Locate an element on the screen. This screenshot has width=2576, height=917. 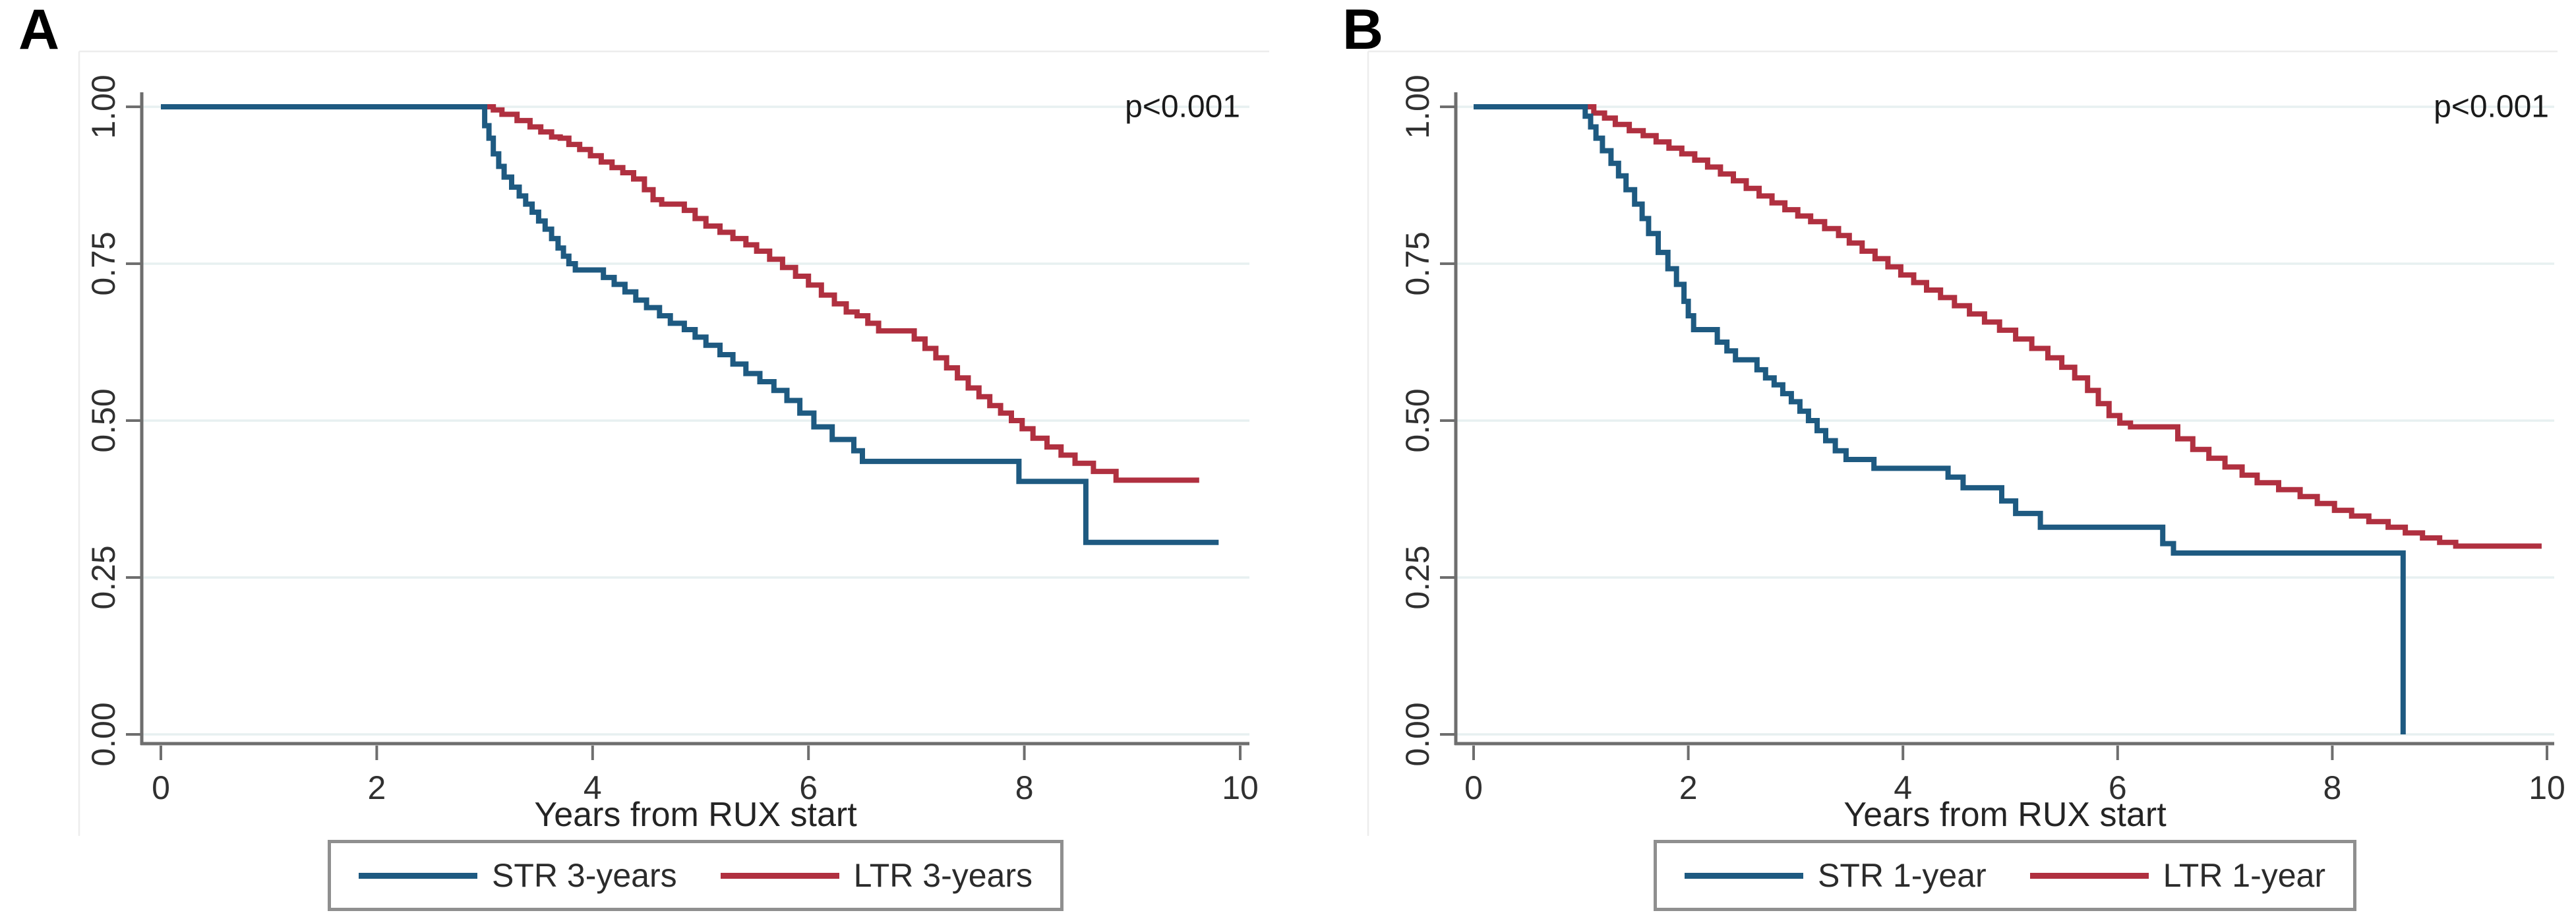
legend-label-str-1-year: STR 1-year is located at coordinates (1902, 875).